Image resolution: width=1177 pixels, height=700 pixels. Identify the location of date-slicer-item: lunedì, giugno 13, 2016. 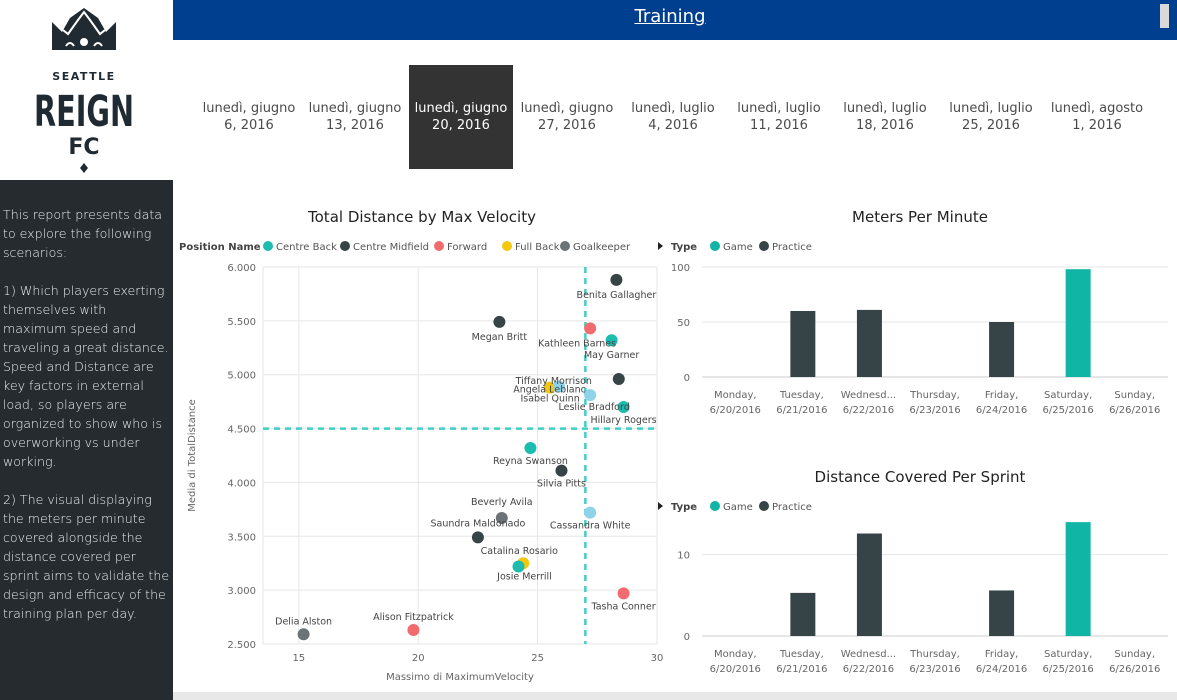
(355, 117).